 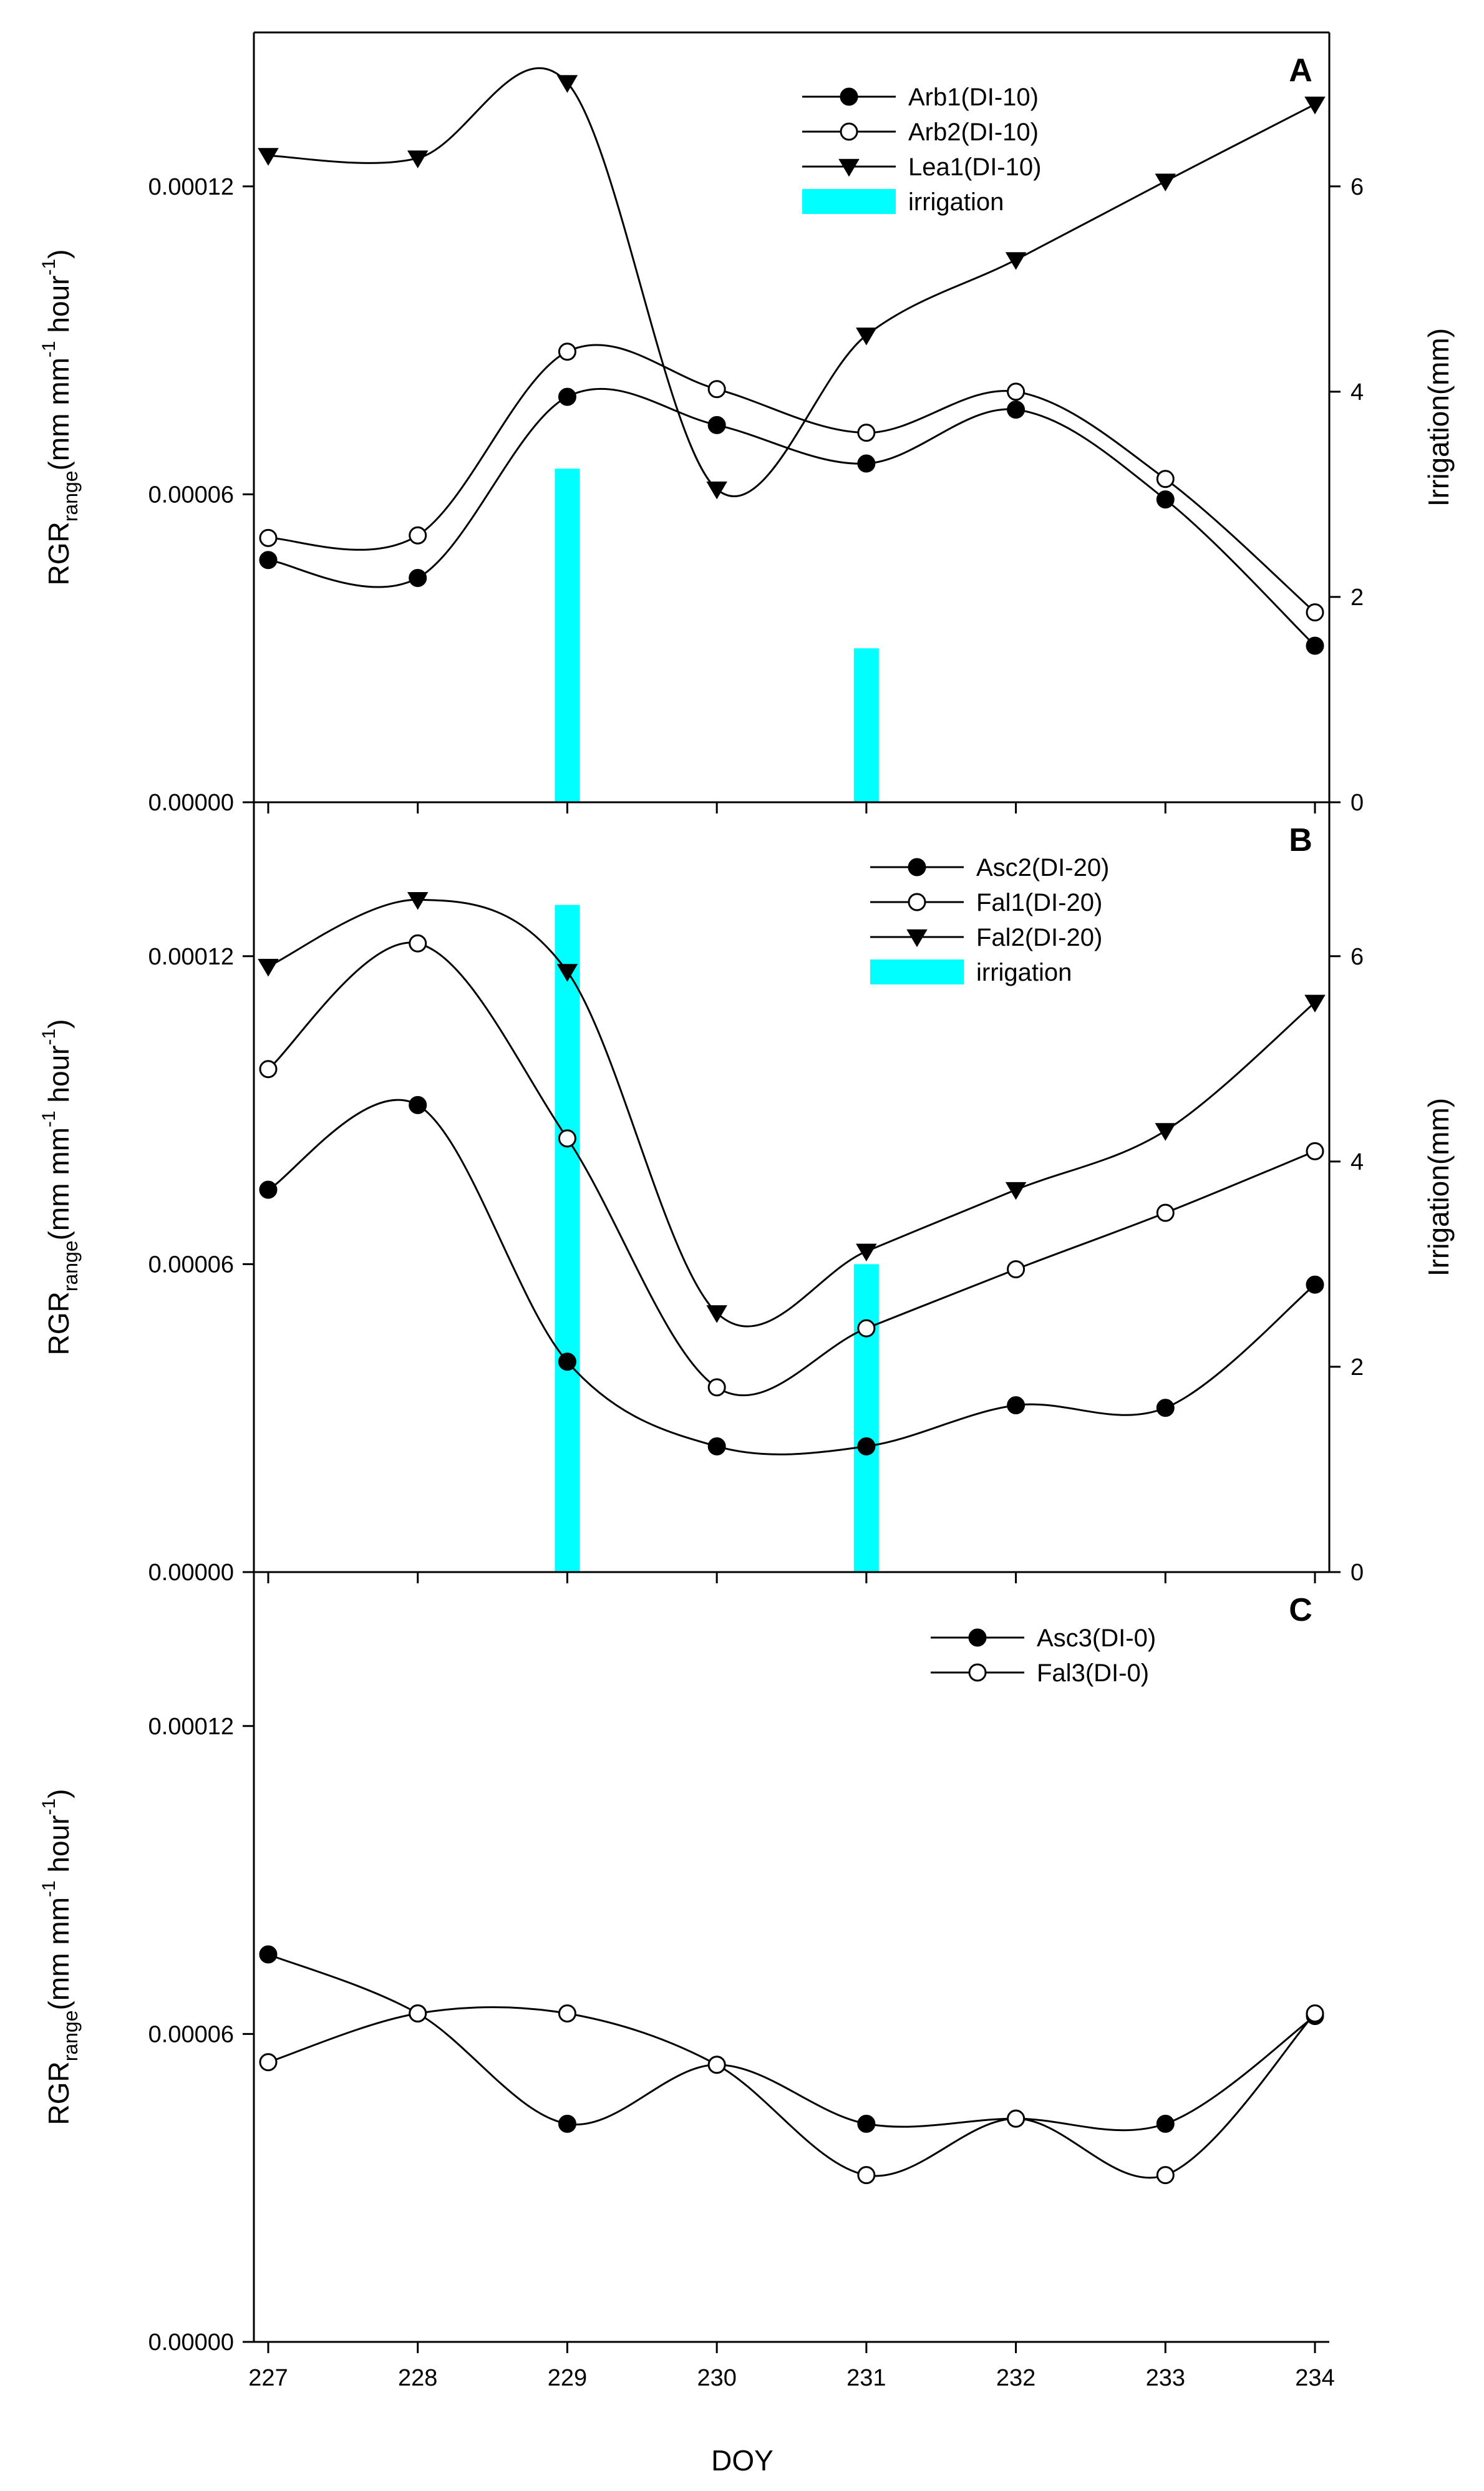 I want to click on y-tick-label: 0.00012, so click(x=191, y=1727).